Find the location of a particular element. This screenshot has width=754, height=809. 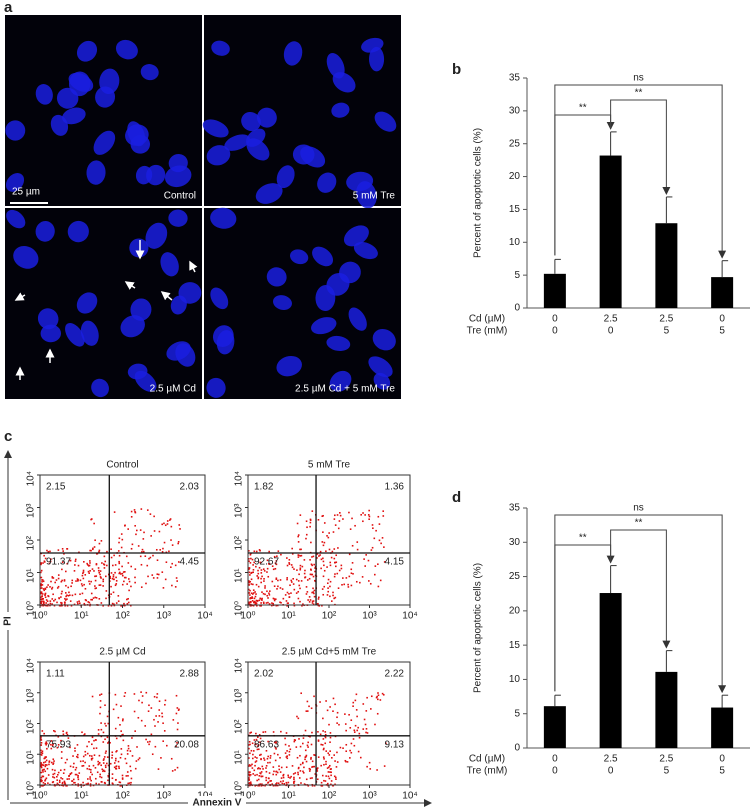

comparison-bracket is located at coordinates (640, 589).